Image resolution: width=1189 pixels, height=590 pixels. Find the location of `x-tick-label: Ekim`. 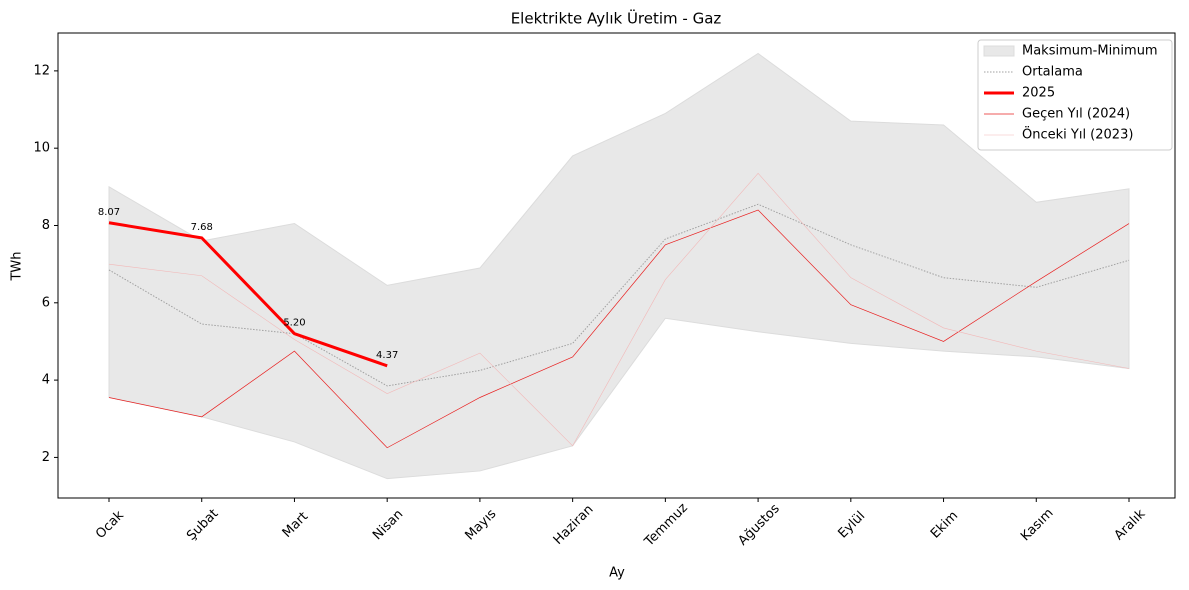

x-tick-label: Ekim is located at coordinates (944, 524).